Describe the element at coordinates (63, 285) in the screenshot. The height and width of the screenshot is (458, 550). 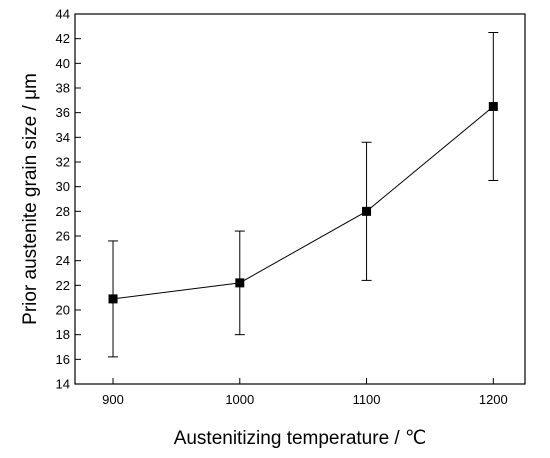
I see `y-tick-label: 22` at that location.